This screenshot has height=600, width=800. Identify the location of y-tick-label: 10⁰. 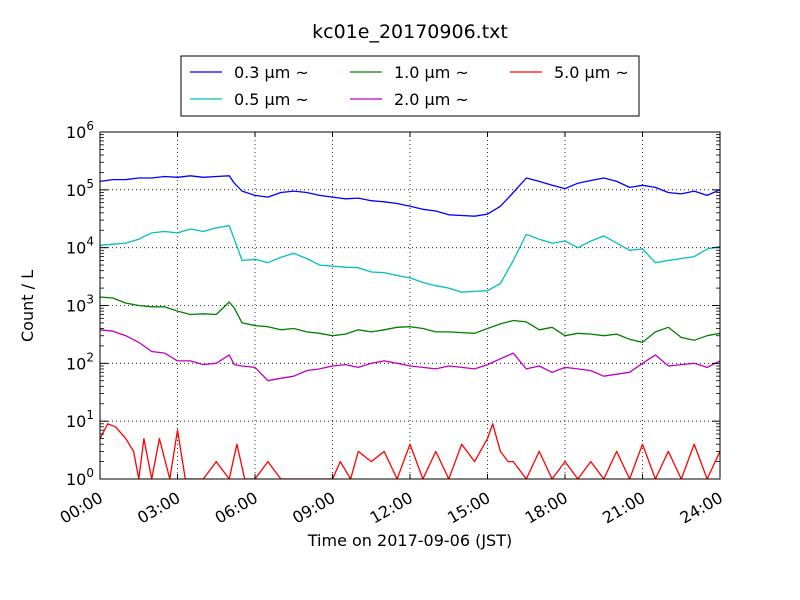
(80, 477).